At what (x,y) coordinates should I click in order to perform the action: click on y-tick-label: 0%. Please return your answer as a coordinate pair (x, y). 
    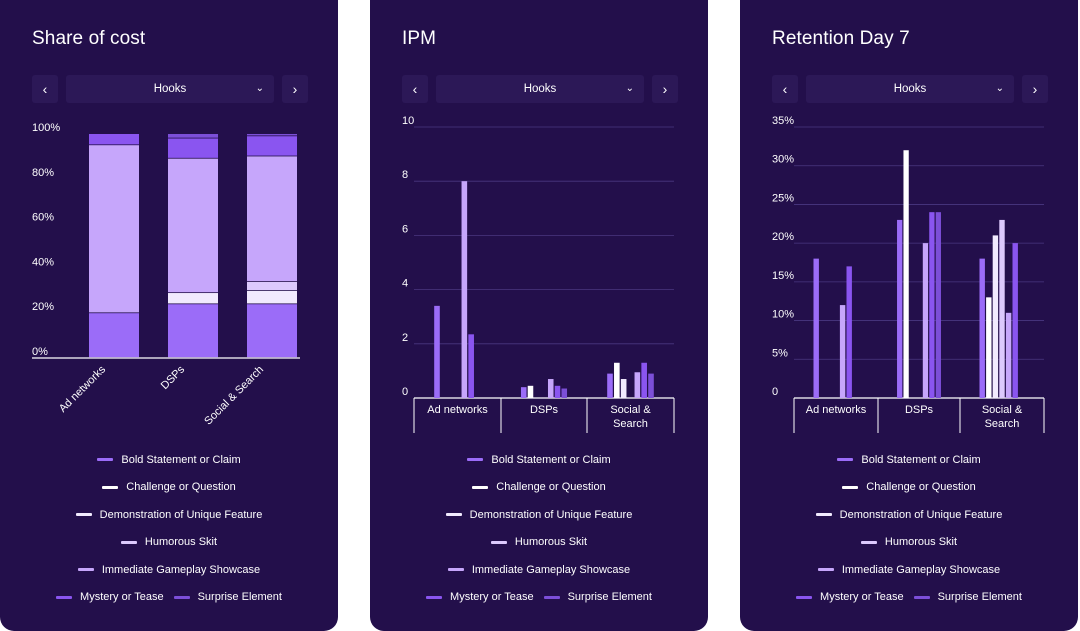
    Looking at the image, I should click on (40, 352).